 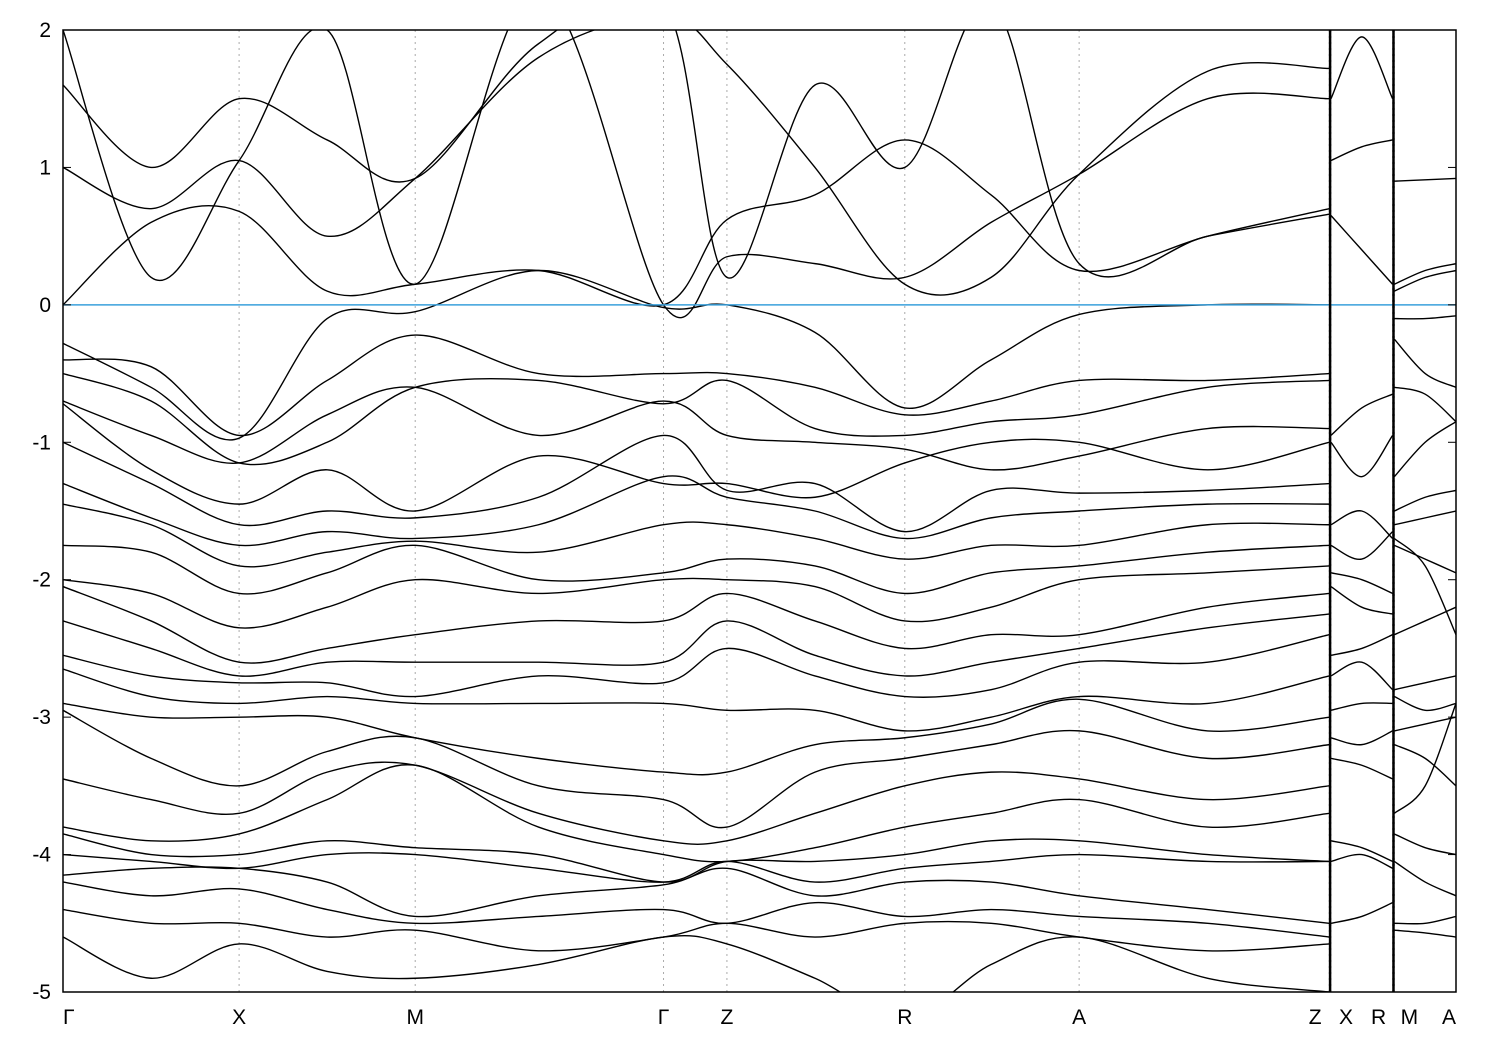 I want to click on y-tick-label: 1, so click(x=45, y=167).